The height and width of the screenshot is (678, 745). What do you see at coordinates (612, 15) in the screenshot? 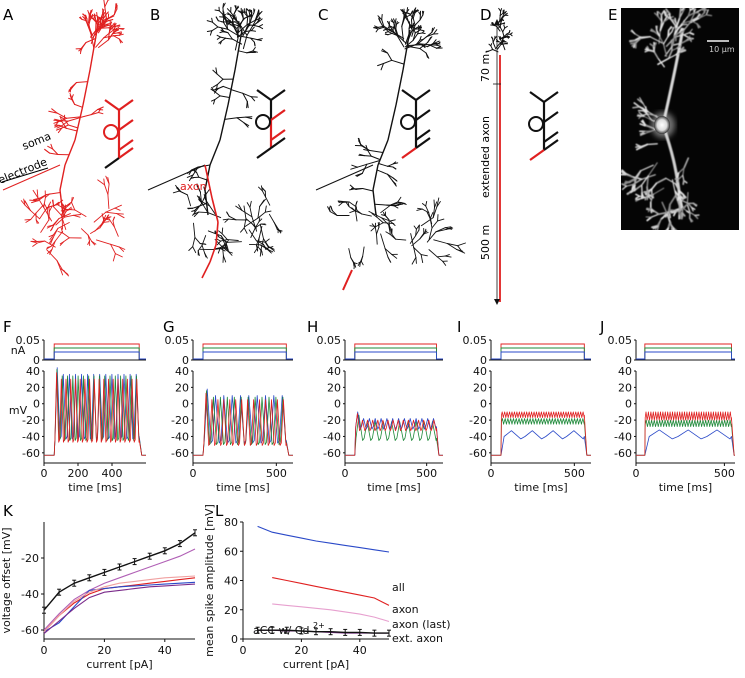
I see `panel-label-e: E` at bounding box center [612, 15].